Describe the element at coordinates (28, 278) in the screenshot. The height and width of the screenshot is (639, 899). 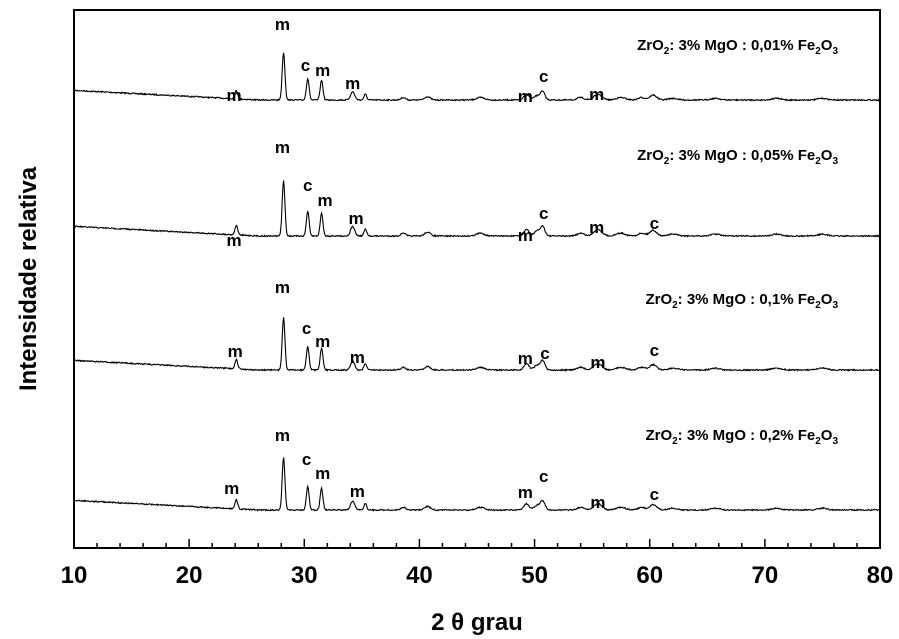
I see `y-axis-title: Intensidade relativa` at that location.